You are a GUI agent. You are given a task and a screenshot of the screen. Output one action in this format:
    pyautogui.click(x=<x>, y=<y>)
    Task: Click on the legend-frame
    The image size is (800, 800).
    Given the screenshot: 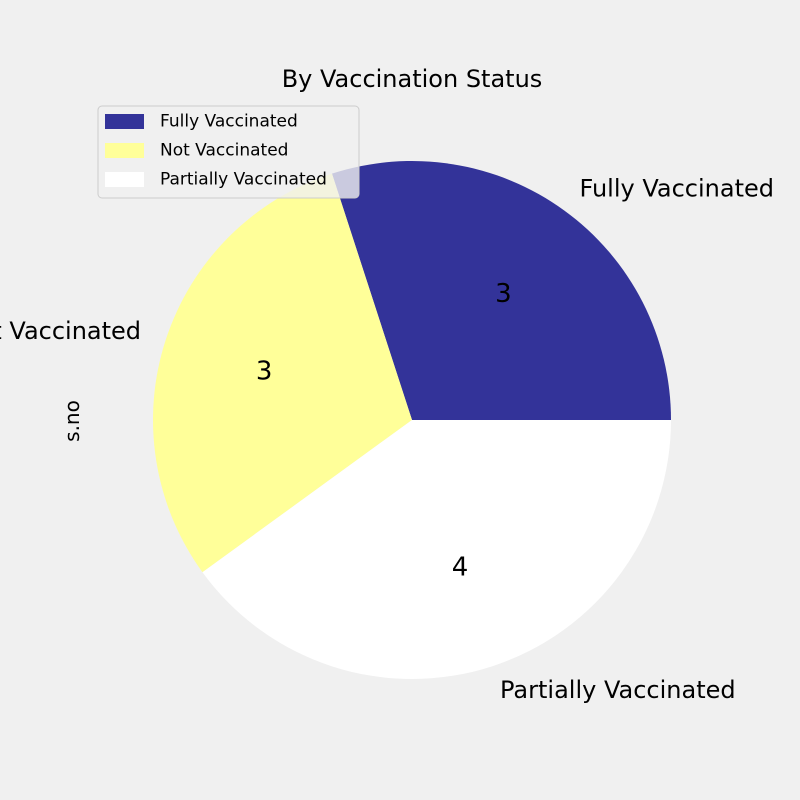 What is the action you would take?
    pyautogui.click(x=228, y=152)
    